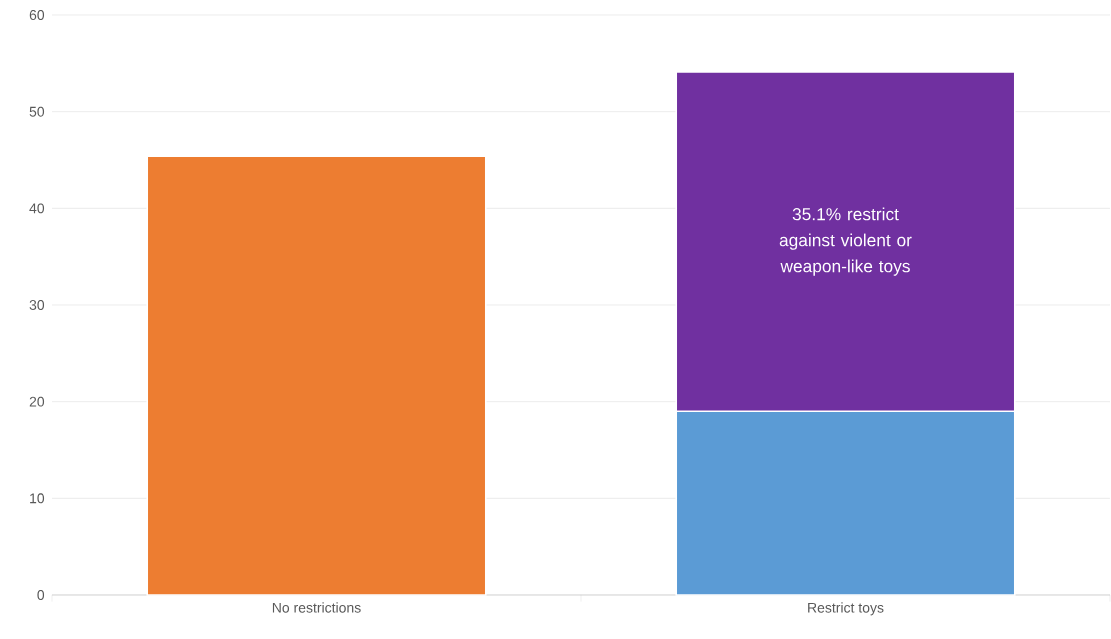  I want to click on y-tick-label: 60, so click(37, 15).